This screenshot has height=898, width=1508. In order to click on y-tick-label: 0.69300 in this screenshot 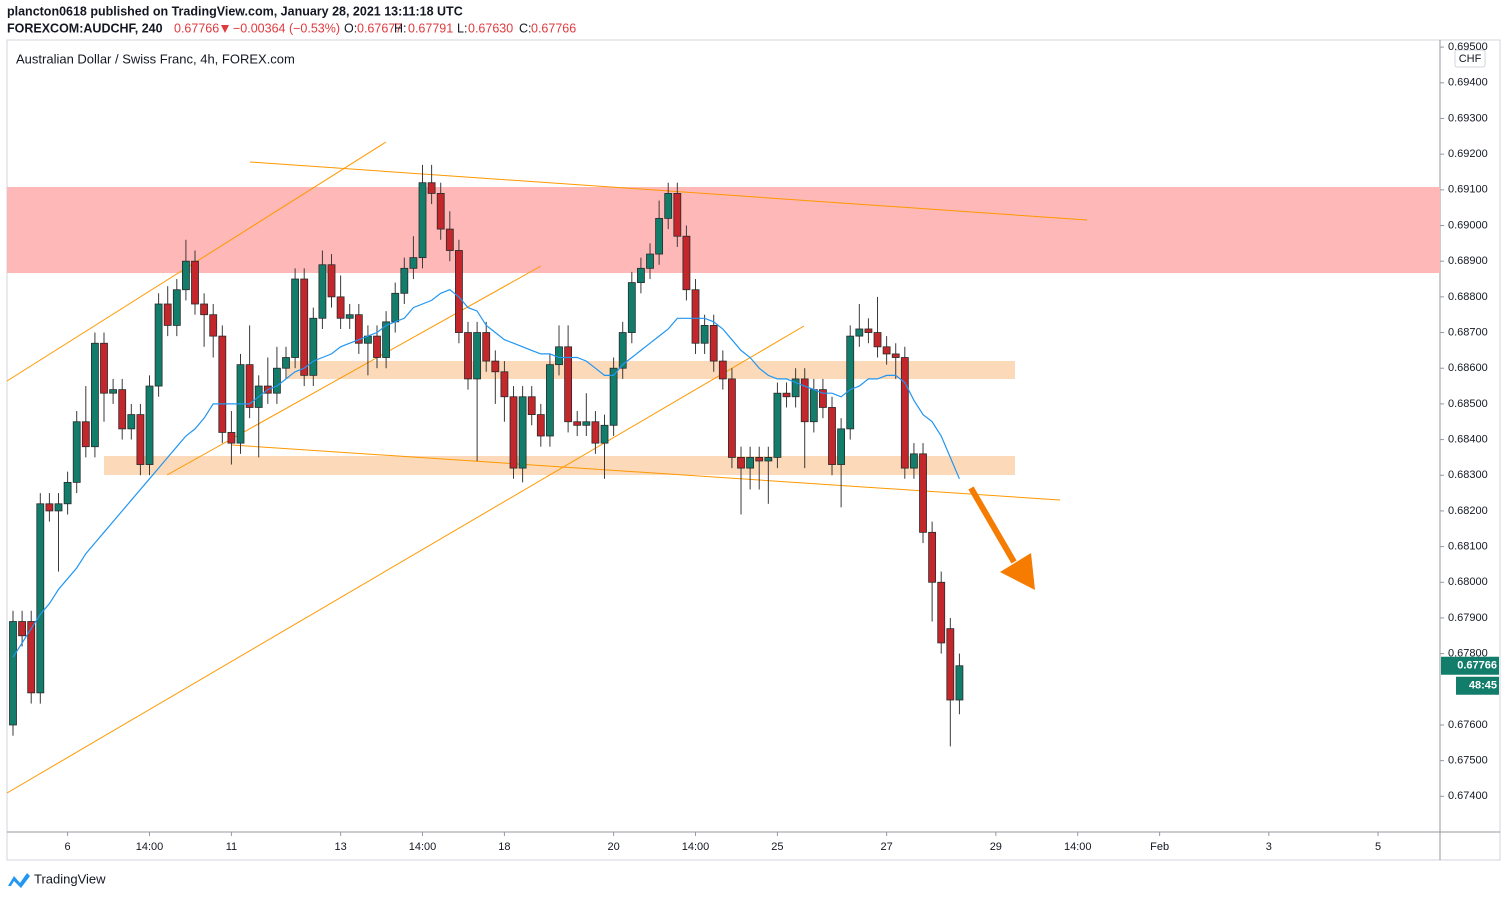, I will do `click(1468, 118)`.